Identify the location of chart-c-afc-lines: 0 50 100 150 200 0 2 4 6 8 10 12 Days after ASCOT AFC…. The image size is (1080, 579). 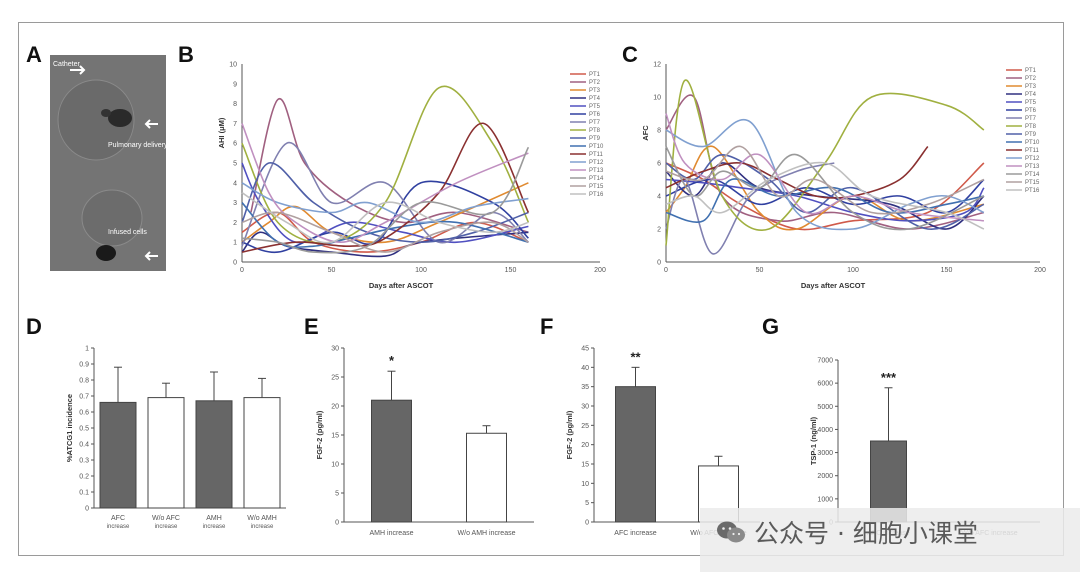
(843, 176).